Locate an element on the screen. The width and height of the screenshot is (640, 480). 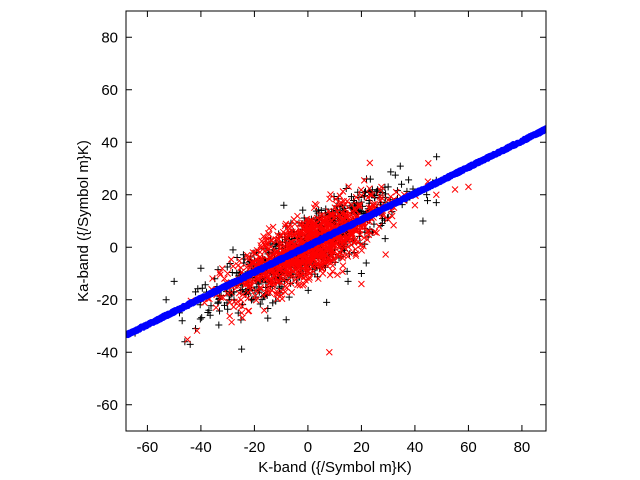
x-tick-label: 40 is located at coordinates (415, 447).